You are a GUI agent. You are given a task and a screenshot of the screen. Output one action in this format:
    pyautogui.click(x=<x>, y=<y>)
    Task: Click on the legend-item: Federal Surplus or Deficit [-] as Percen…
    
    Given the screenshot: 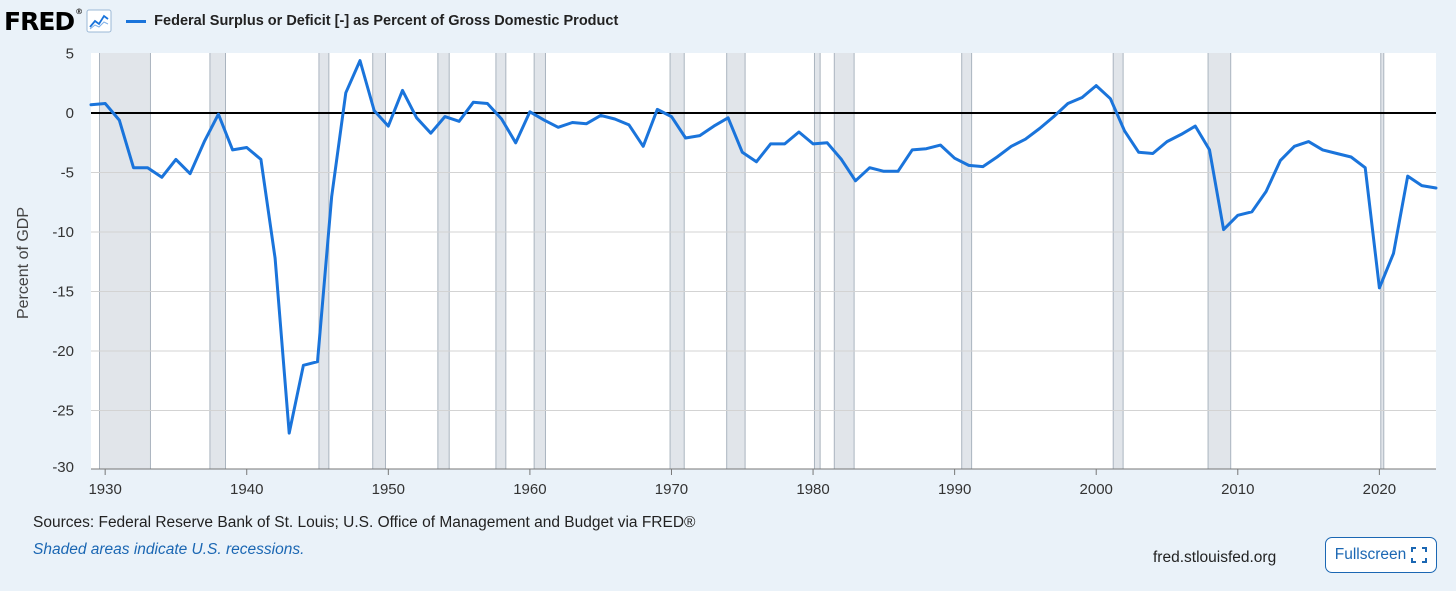 What is the action you would take?
    pyautogui.click(x=372, y=21)
    